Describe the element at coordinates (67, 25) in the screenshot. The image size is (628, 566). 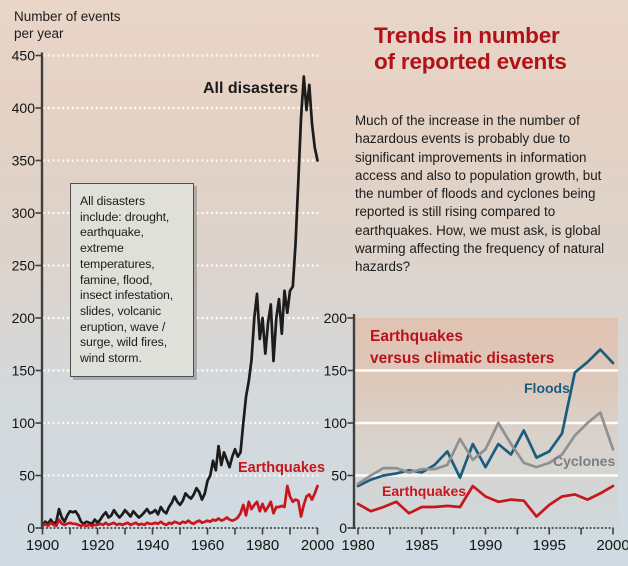
I see `y-axis-title: Number of events per year` at that location.